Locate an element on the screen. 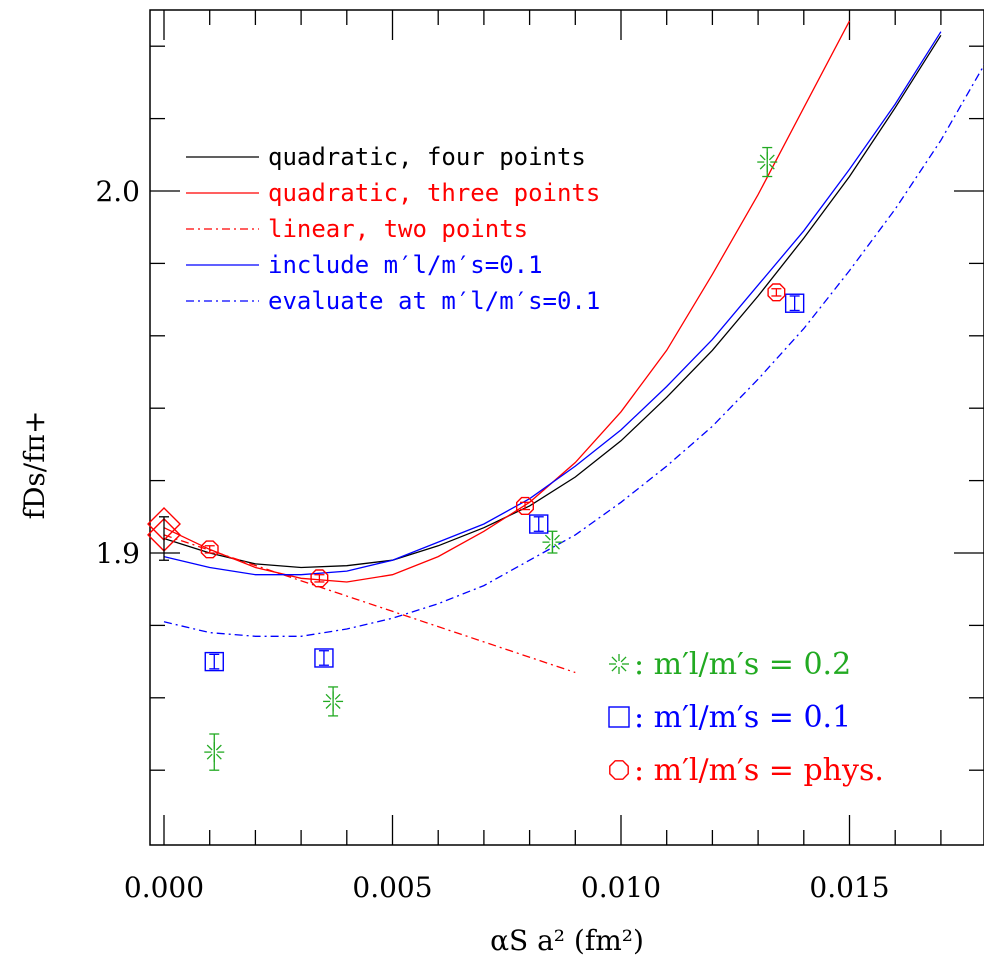 This screenshot has height=963, width=984. x-tick-label: 0.015 is located at coordinates (849, 887).